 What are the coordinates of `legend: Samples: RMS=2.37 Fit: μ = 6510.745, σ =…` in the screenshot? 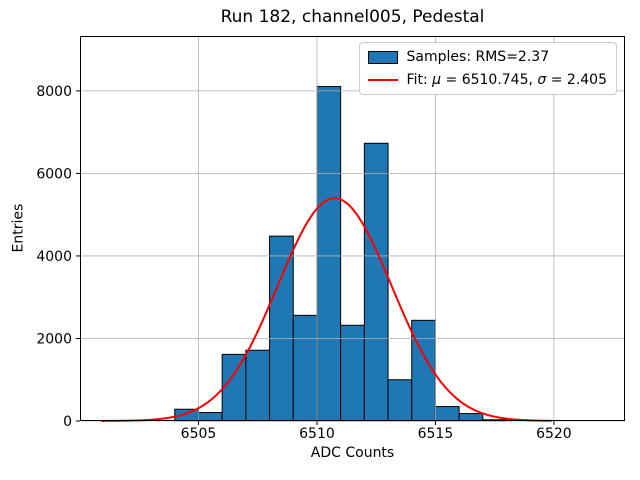 It's located at (487, 68).